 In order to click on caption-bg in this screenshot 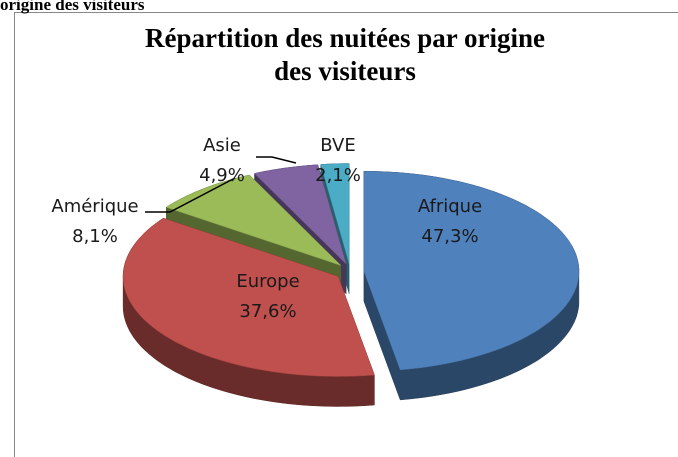, I will do `click(87, 6)`.